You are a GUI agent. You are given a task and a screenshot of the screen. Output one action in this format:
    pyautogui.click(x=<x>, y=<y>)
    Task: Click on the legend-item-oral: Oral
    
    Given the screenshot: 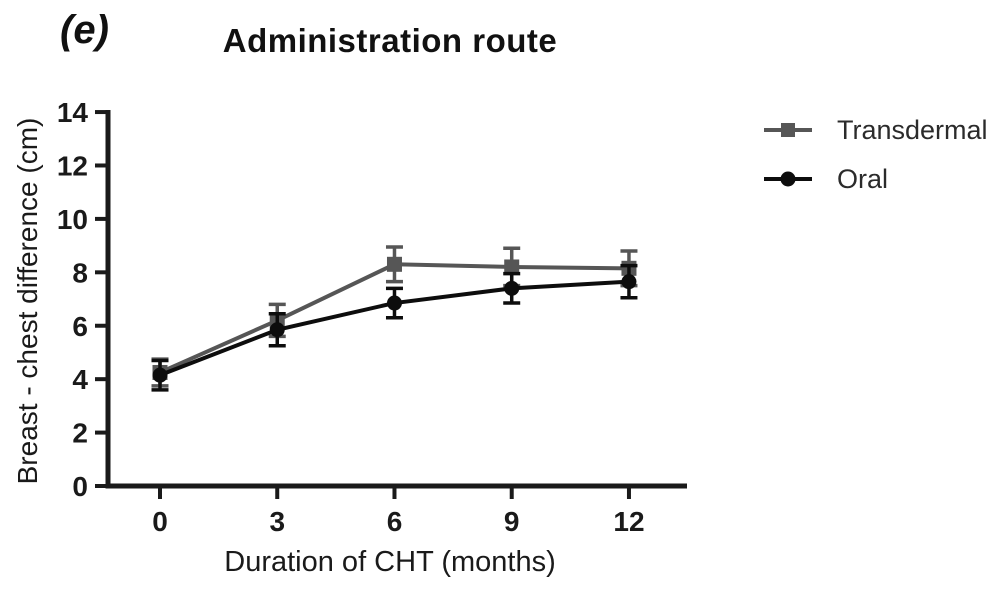 What is the action you would take?
    pyautogui.click(x=875, y=179)
    